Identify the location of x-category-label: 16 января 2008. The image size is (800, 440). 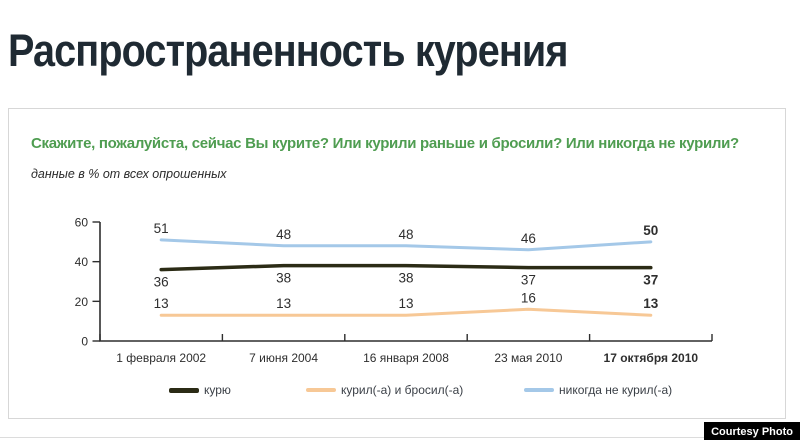
(406, 358).